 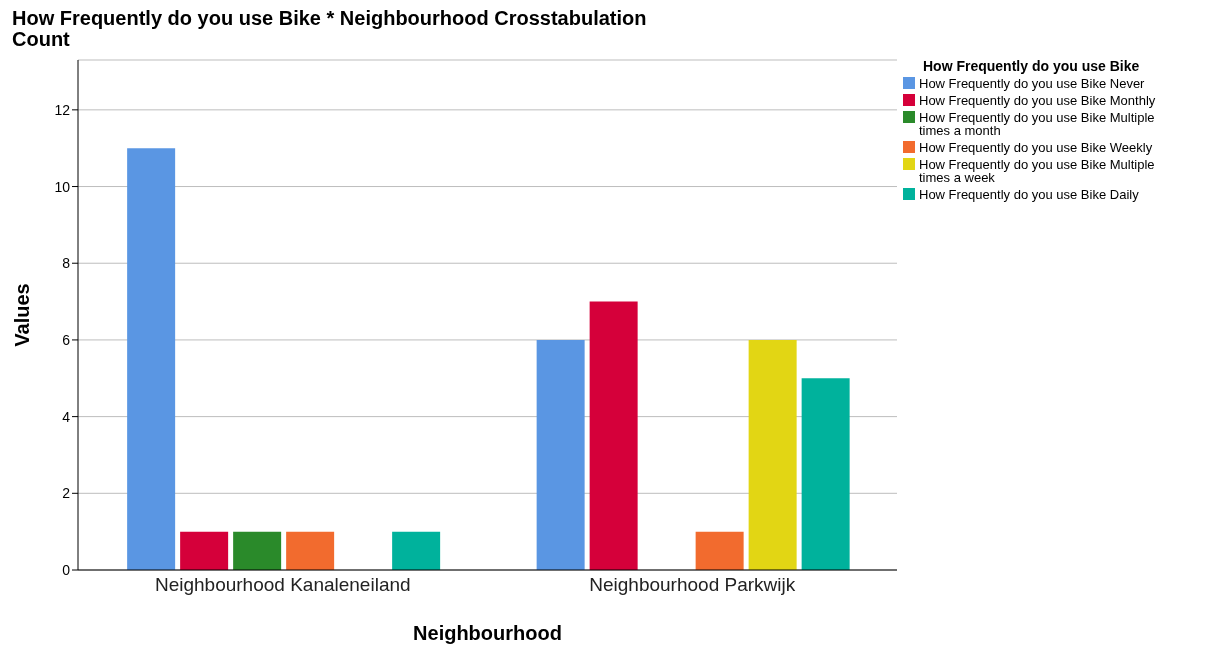 I want to click on chart-subtitle: Count, so click(x=41, y=39).